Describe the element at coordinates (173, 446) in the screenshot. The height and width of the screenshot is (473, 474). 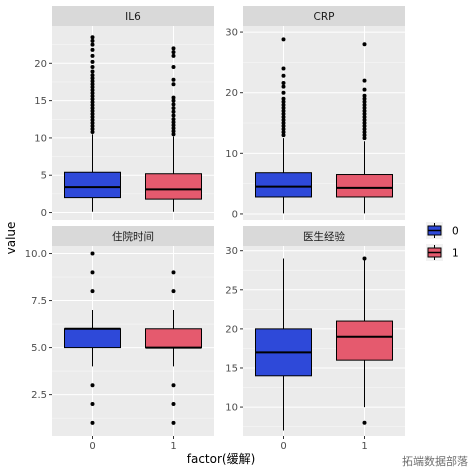
I see `x-tick-label: 1` at that location.